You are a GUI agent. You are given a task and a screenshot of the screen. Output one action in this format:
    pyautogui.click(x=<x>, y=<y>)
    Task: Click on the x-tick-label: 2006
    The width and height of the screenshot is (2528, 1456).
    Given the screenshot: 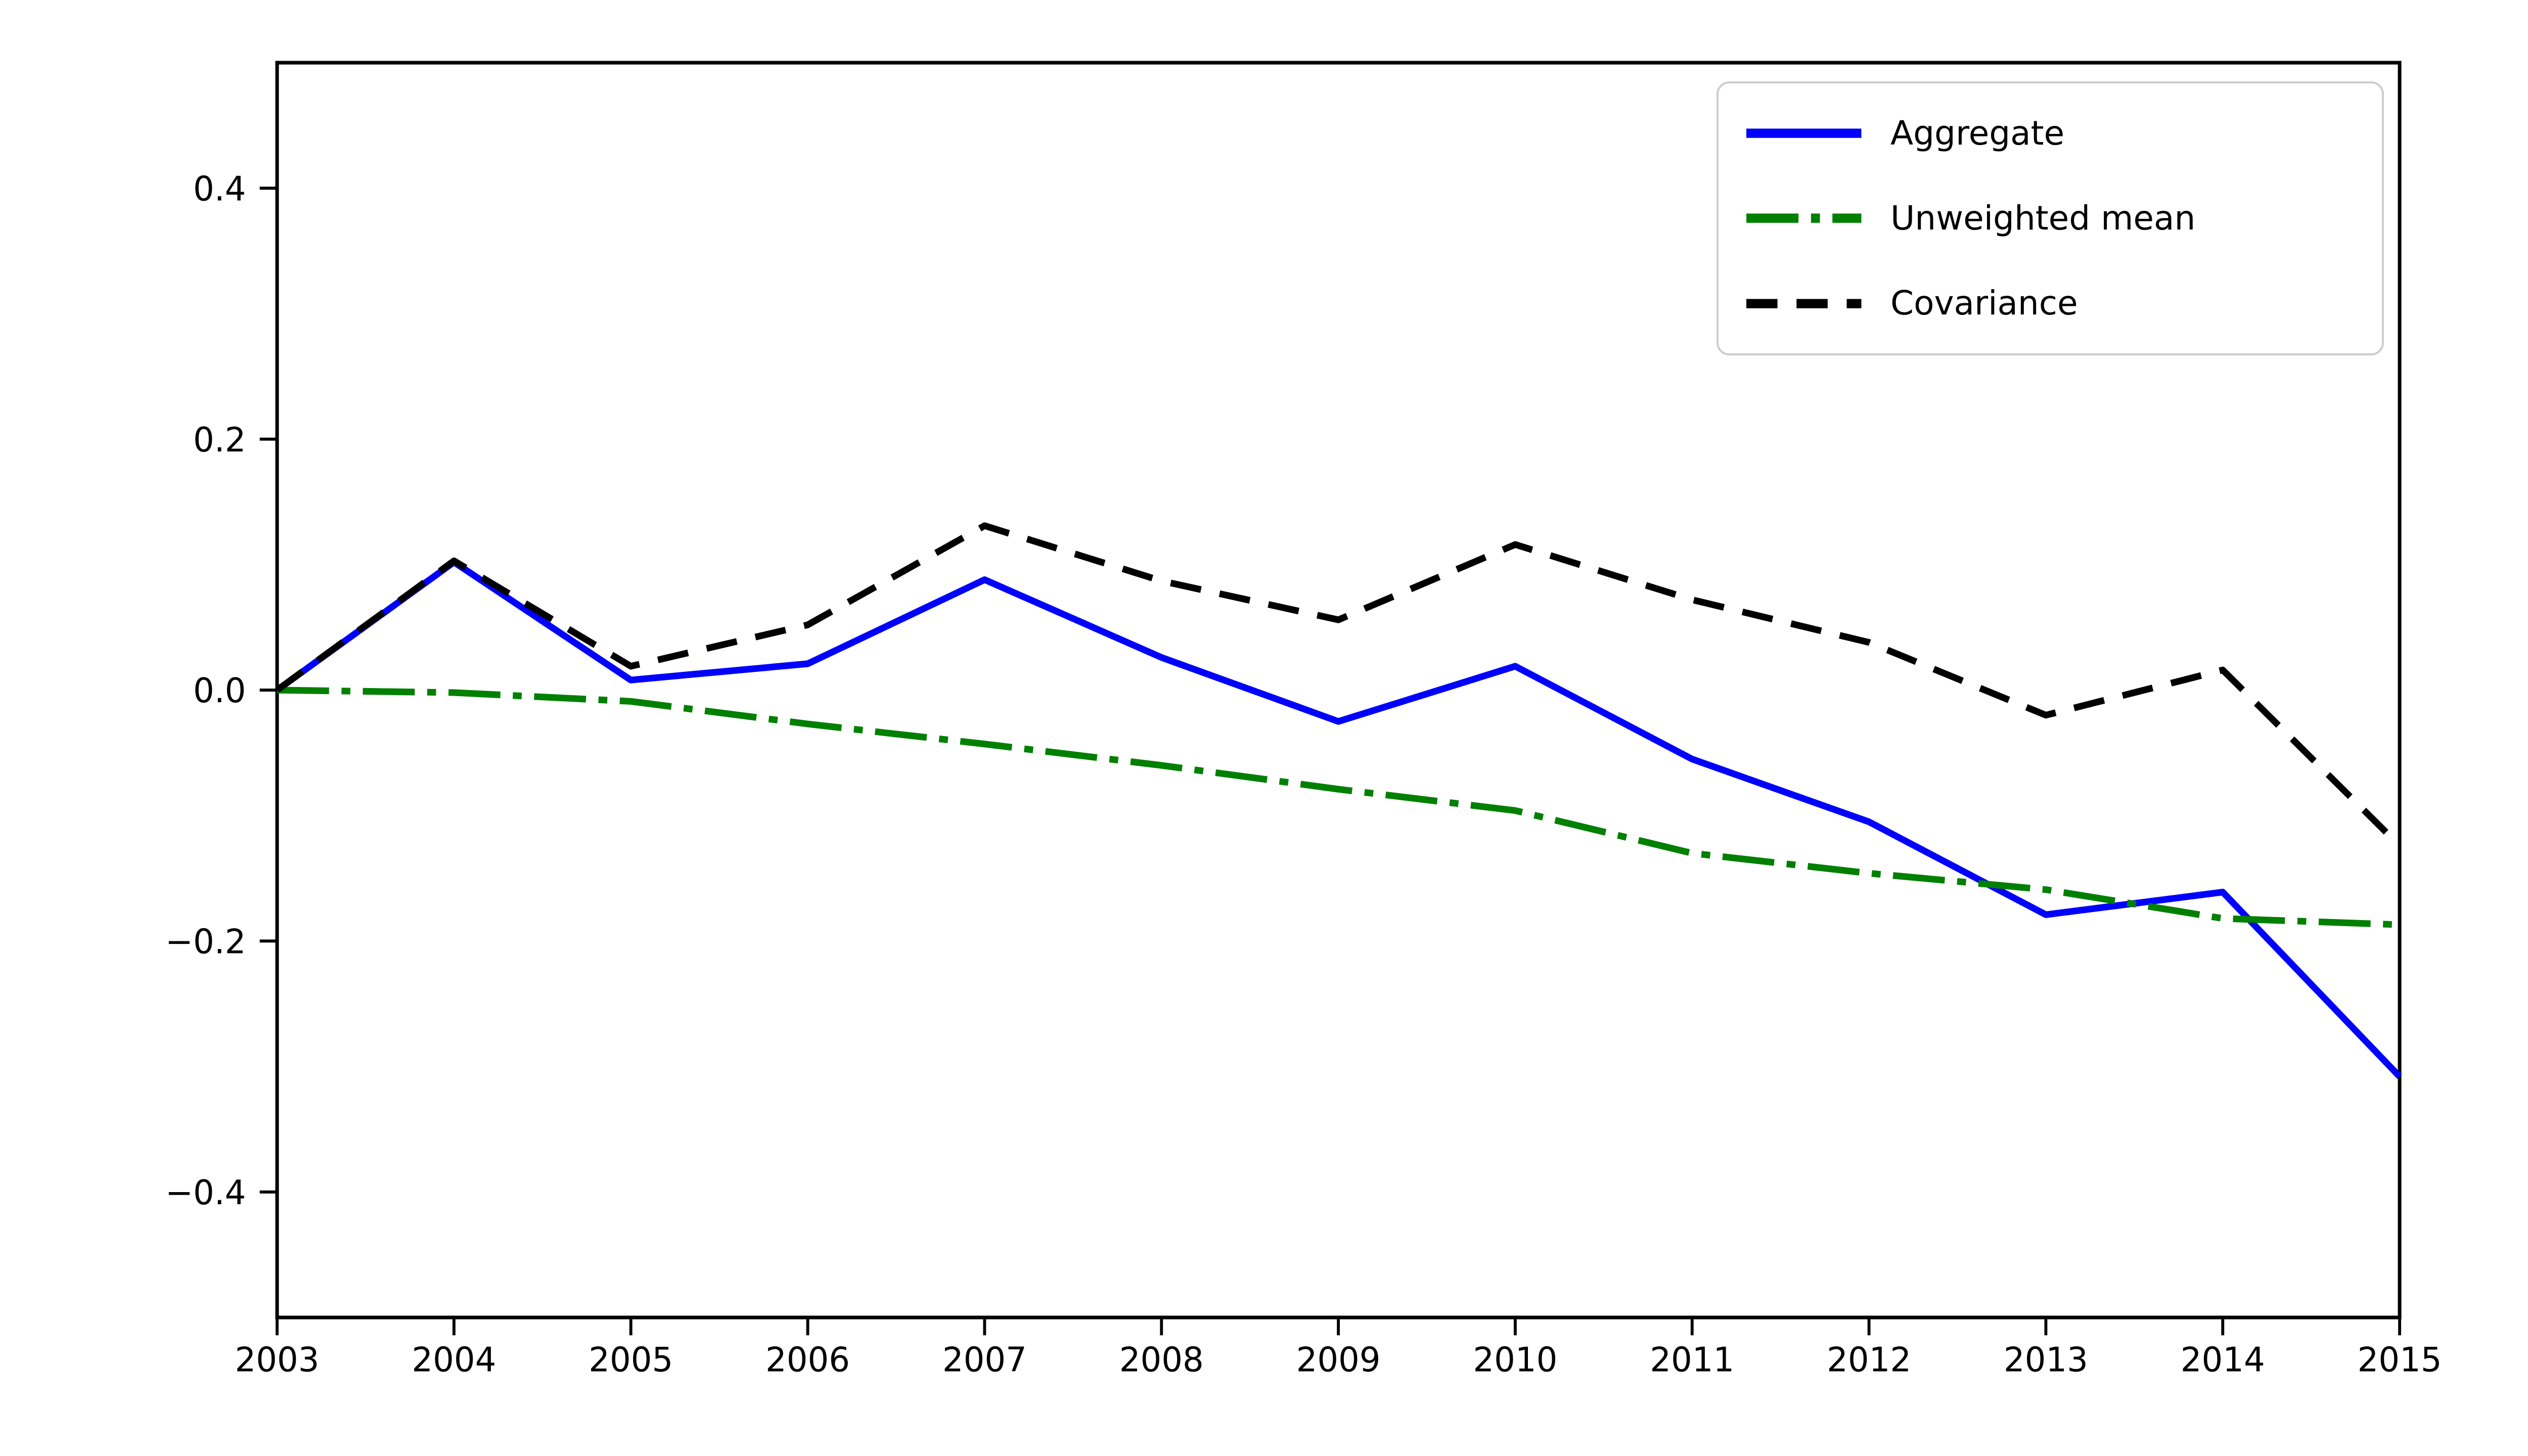 What is the action you would take?
    pyautogui.click(x=808, y=1360)
    